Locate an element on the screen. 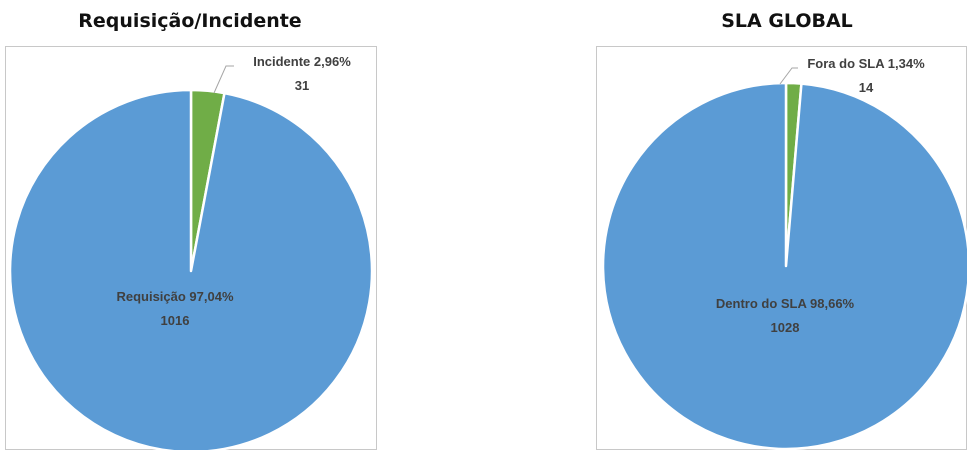 Image resolution: width=967 pixels, height=450 pixels. chart-2-leader-line is located at coordinates (788, 76).